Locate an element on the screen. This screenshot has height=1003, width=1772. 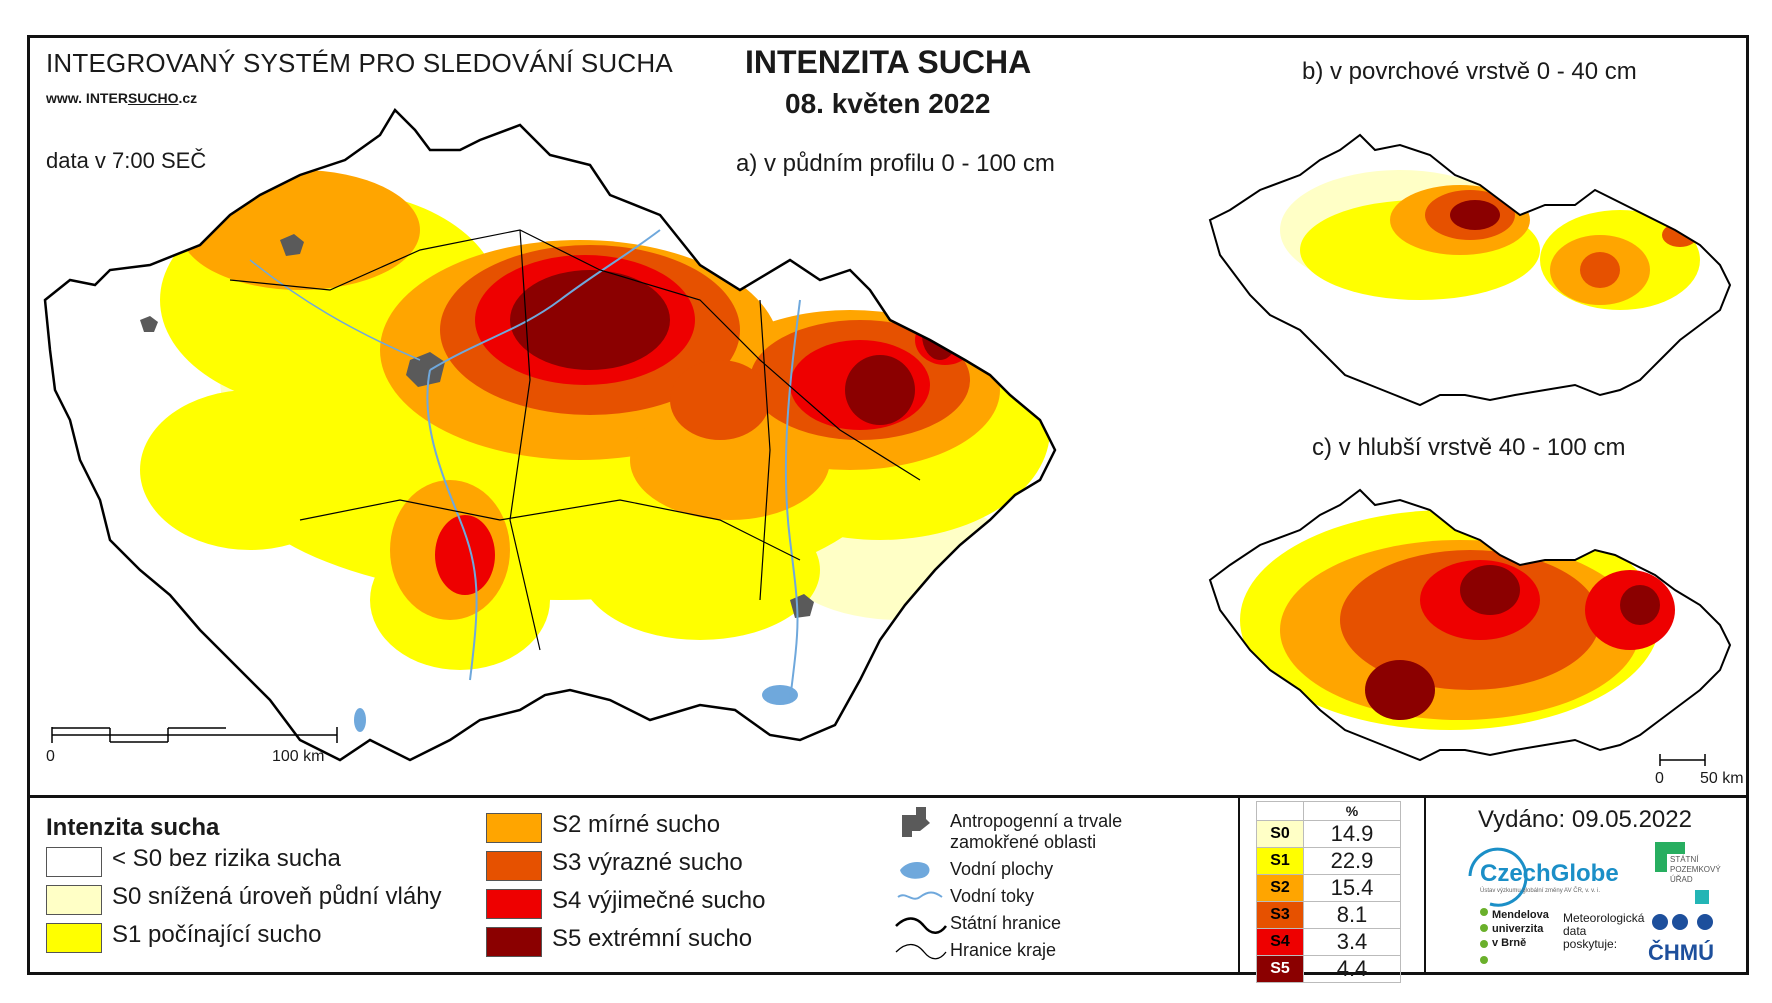
stats-row: S5 4.4 is located at coordinates (1328, 969).